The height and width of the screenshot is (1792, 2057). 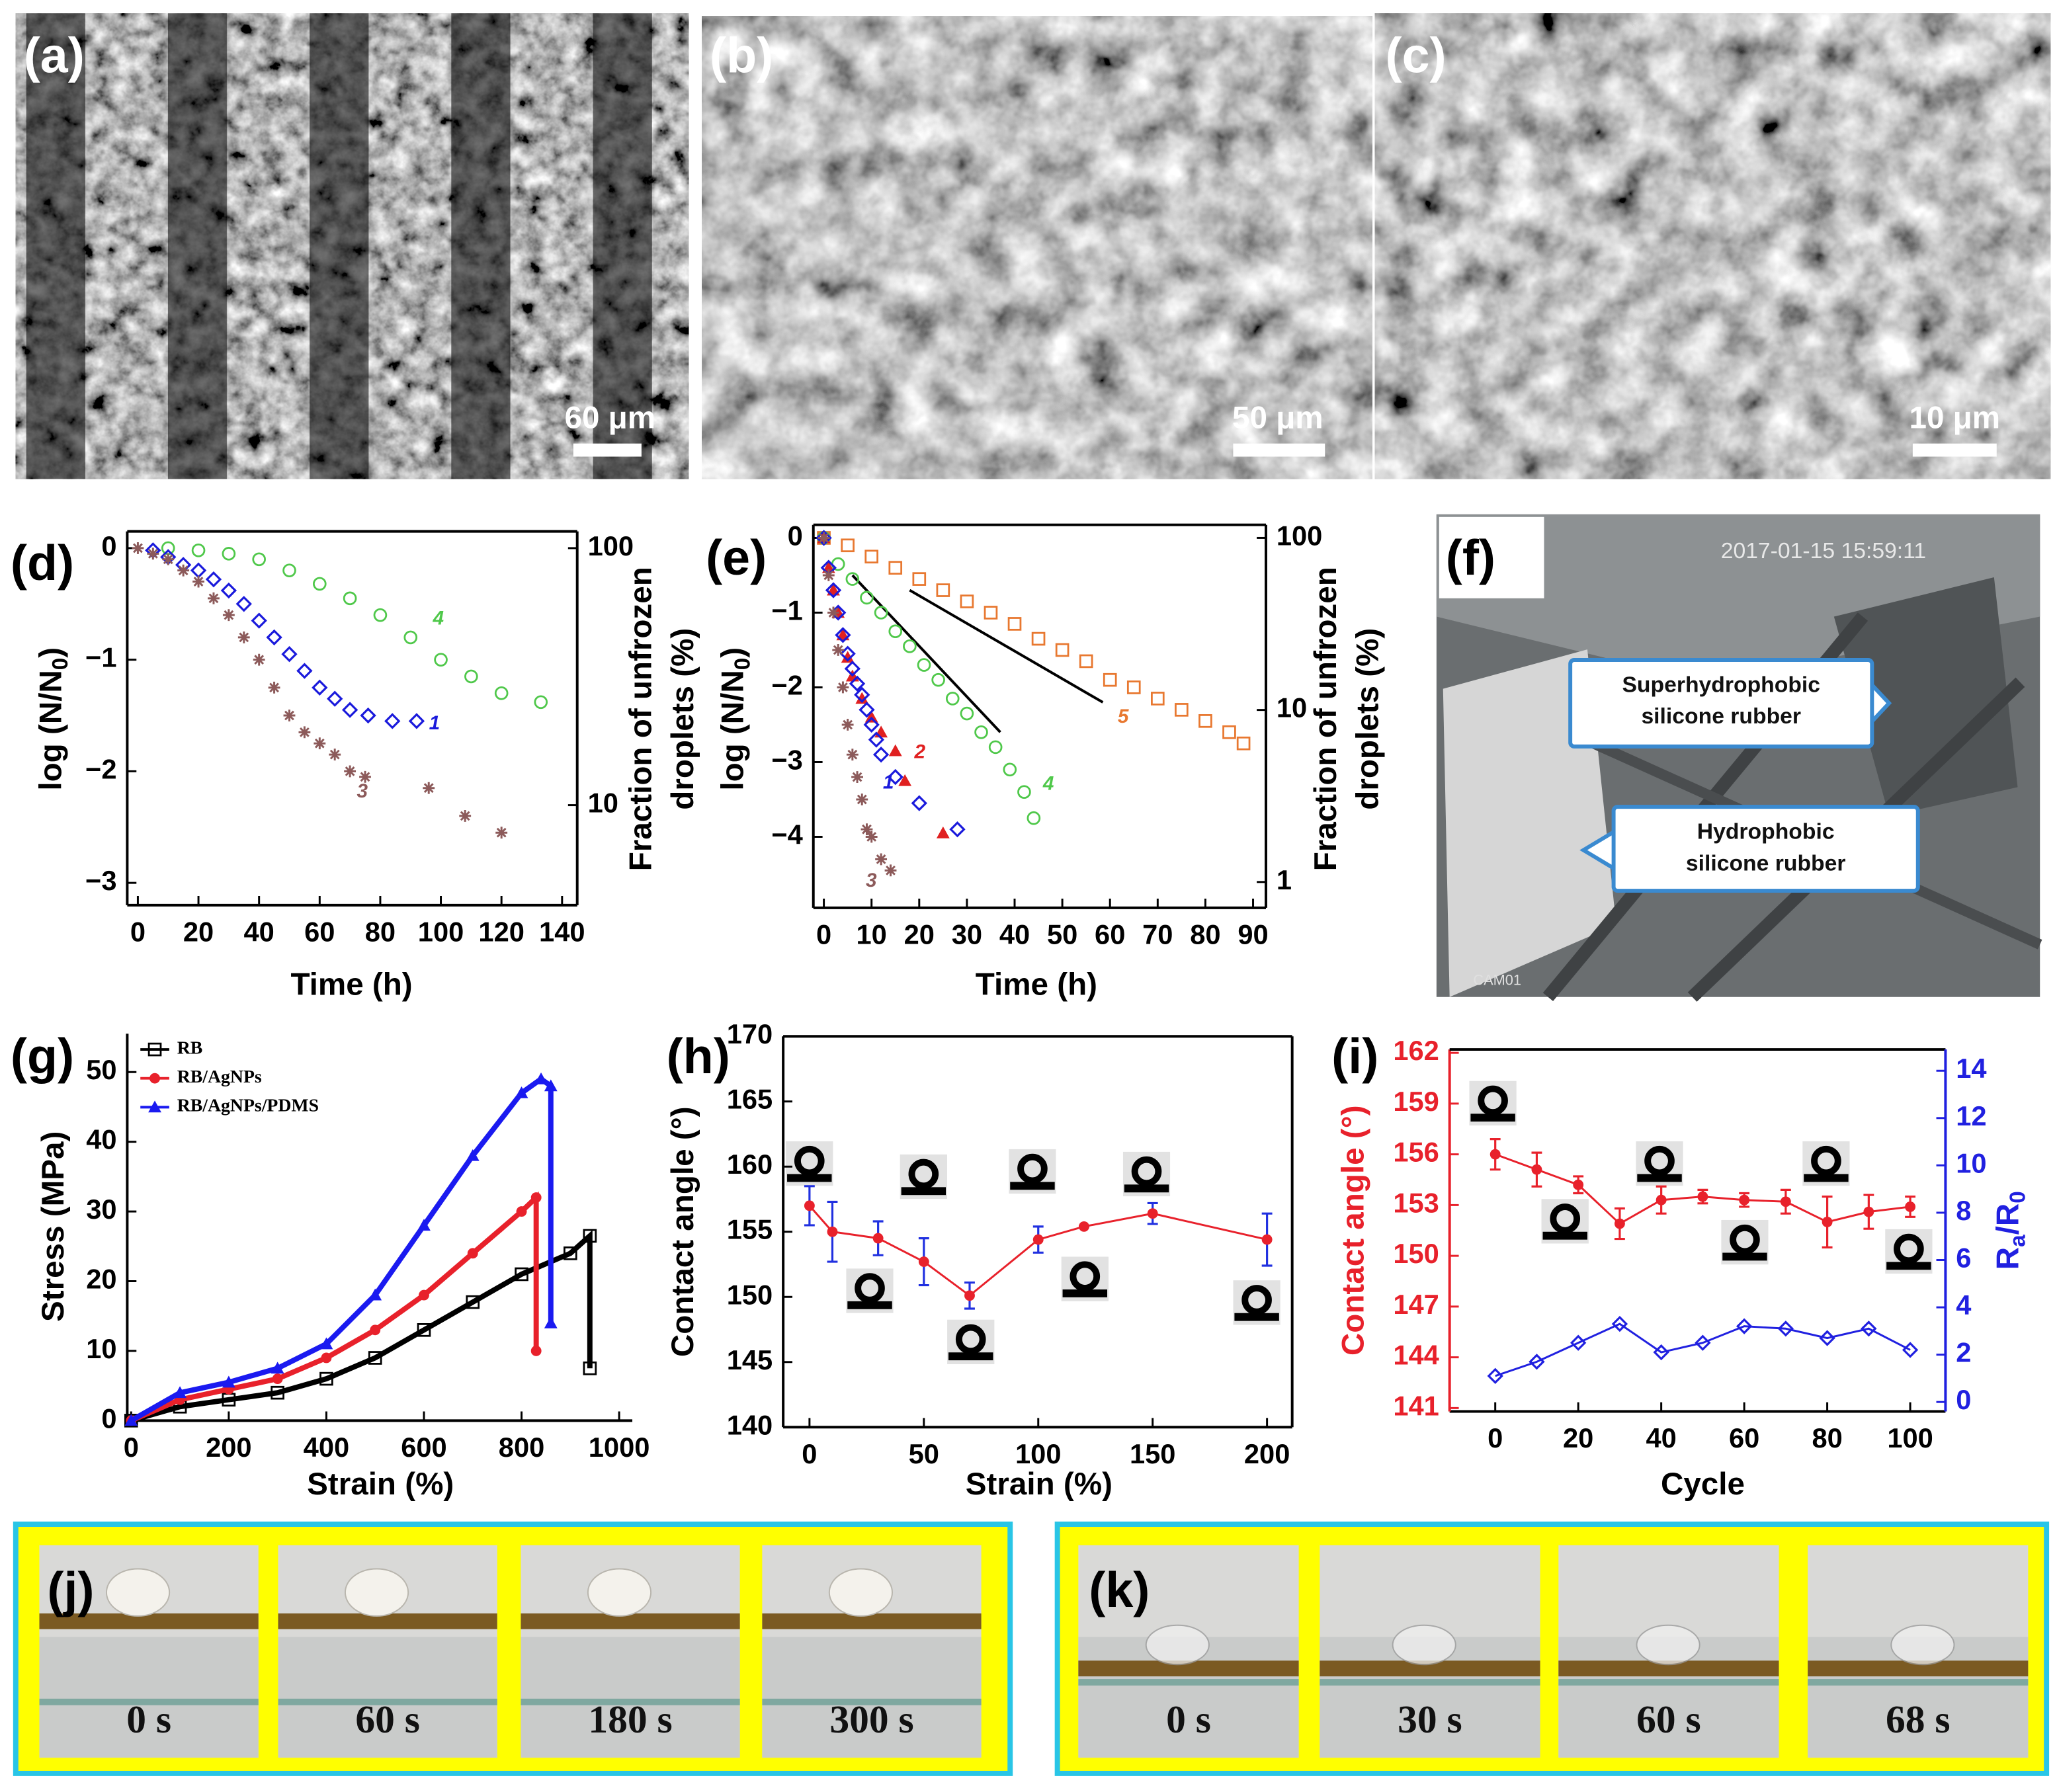 What do you see at coordinates (1416, 1254) in the screenshot?
I see `y-tick-label: 150` at bounding box center [1416, 1254].